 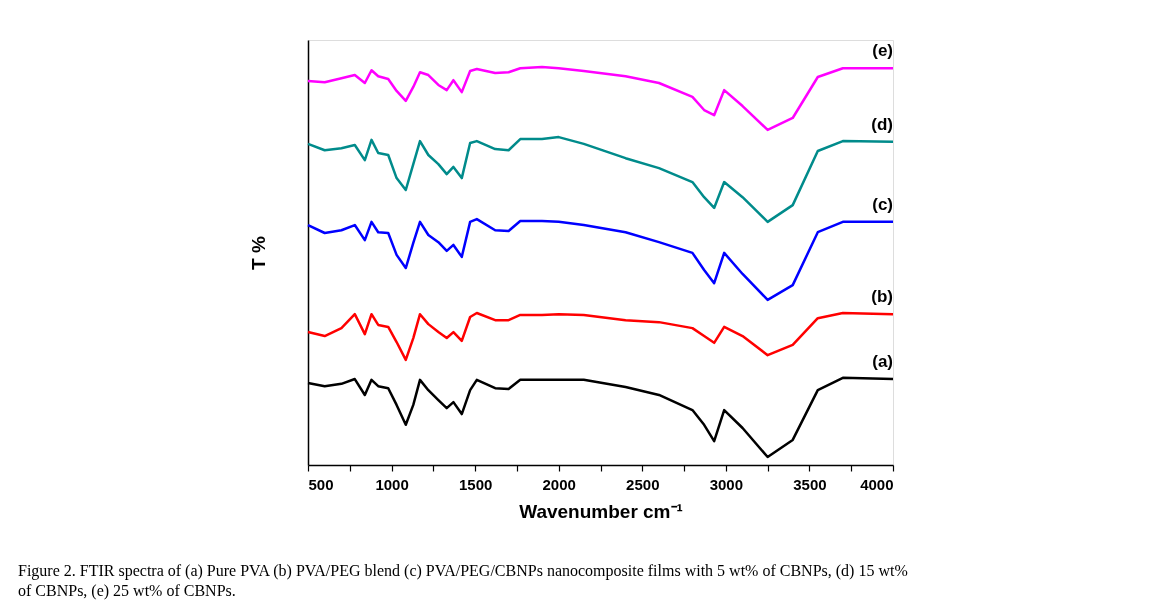 I want to click on series-label: (b), so click(x=882, y=297).